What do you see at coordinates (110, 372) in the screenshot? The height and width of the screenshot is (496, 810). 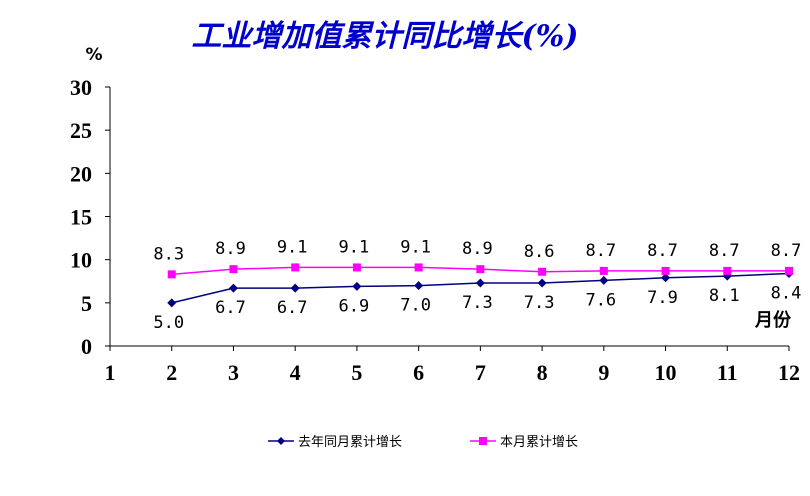 I see `x-tick-label: 1` at bounding box center [110, 372].